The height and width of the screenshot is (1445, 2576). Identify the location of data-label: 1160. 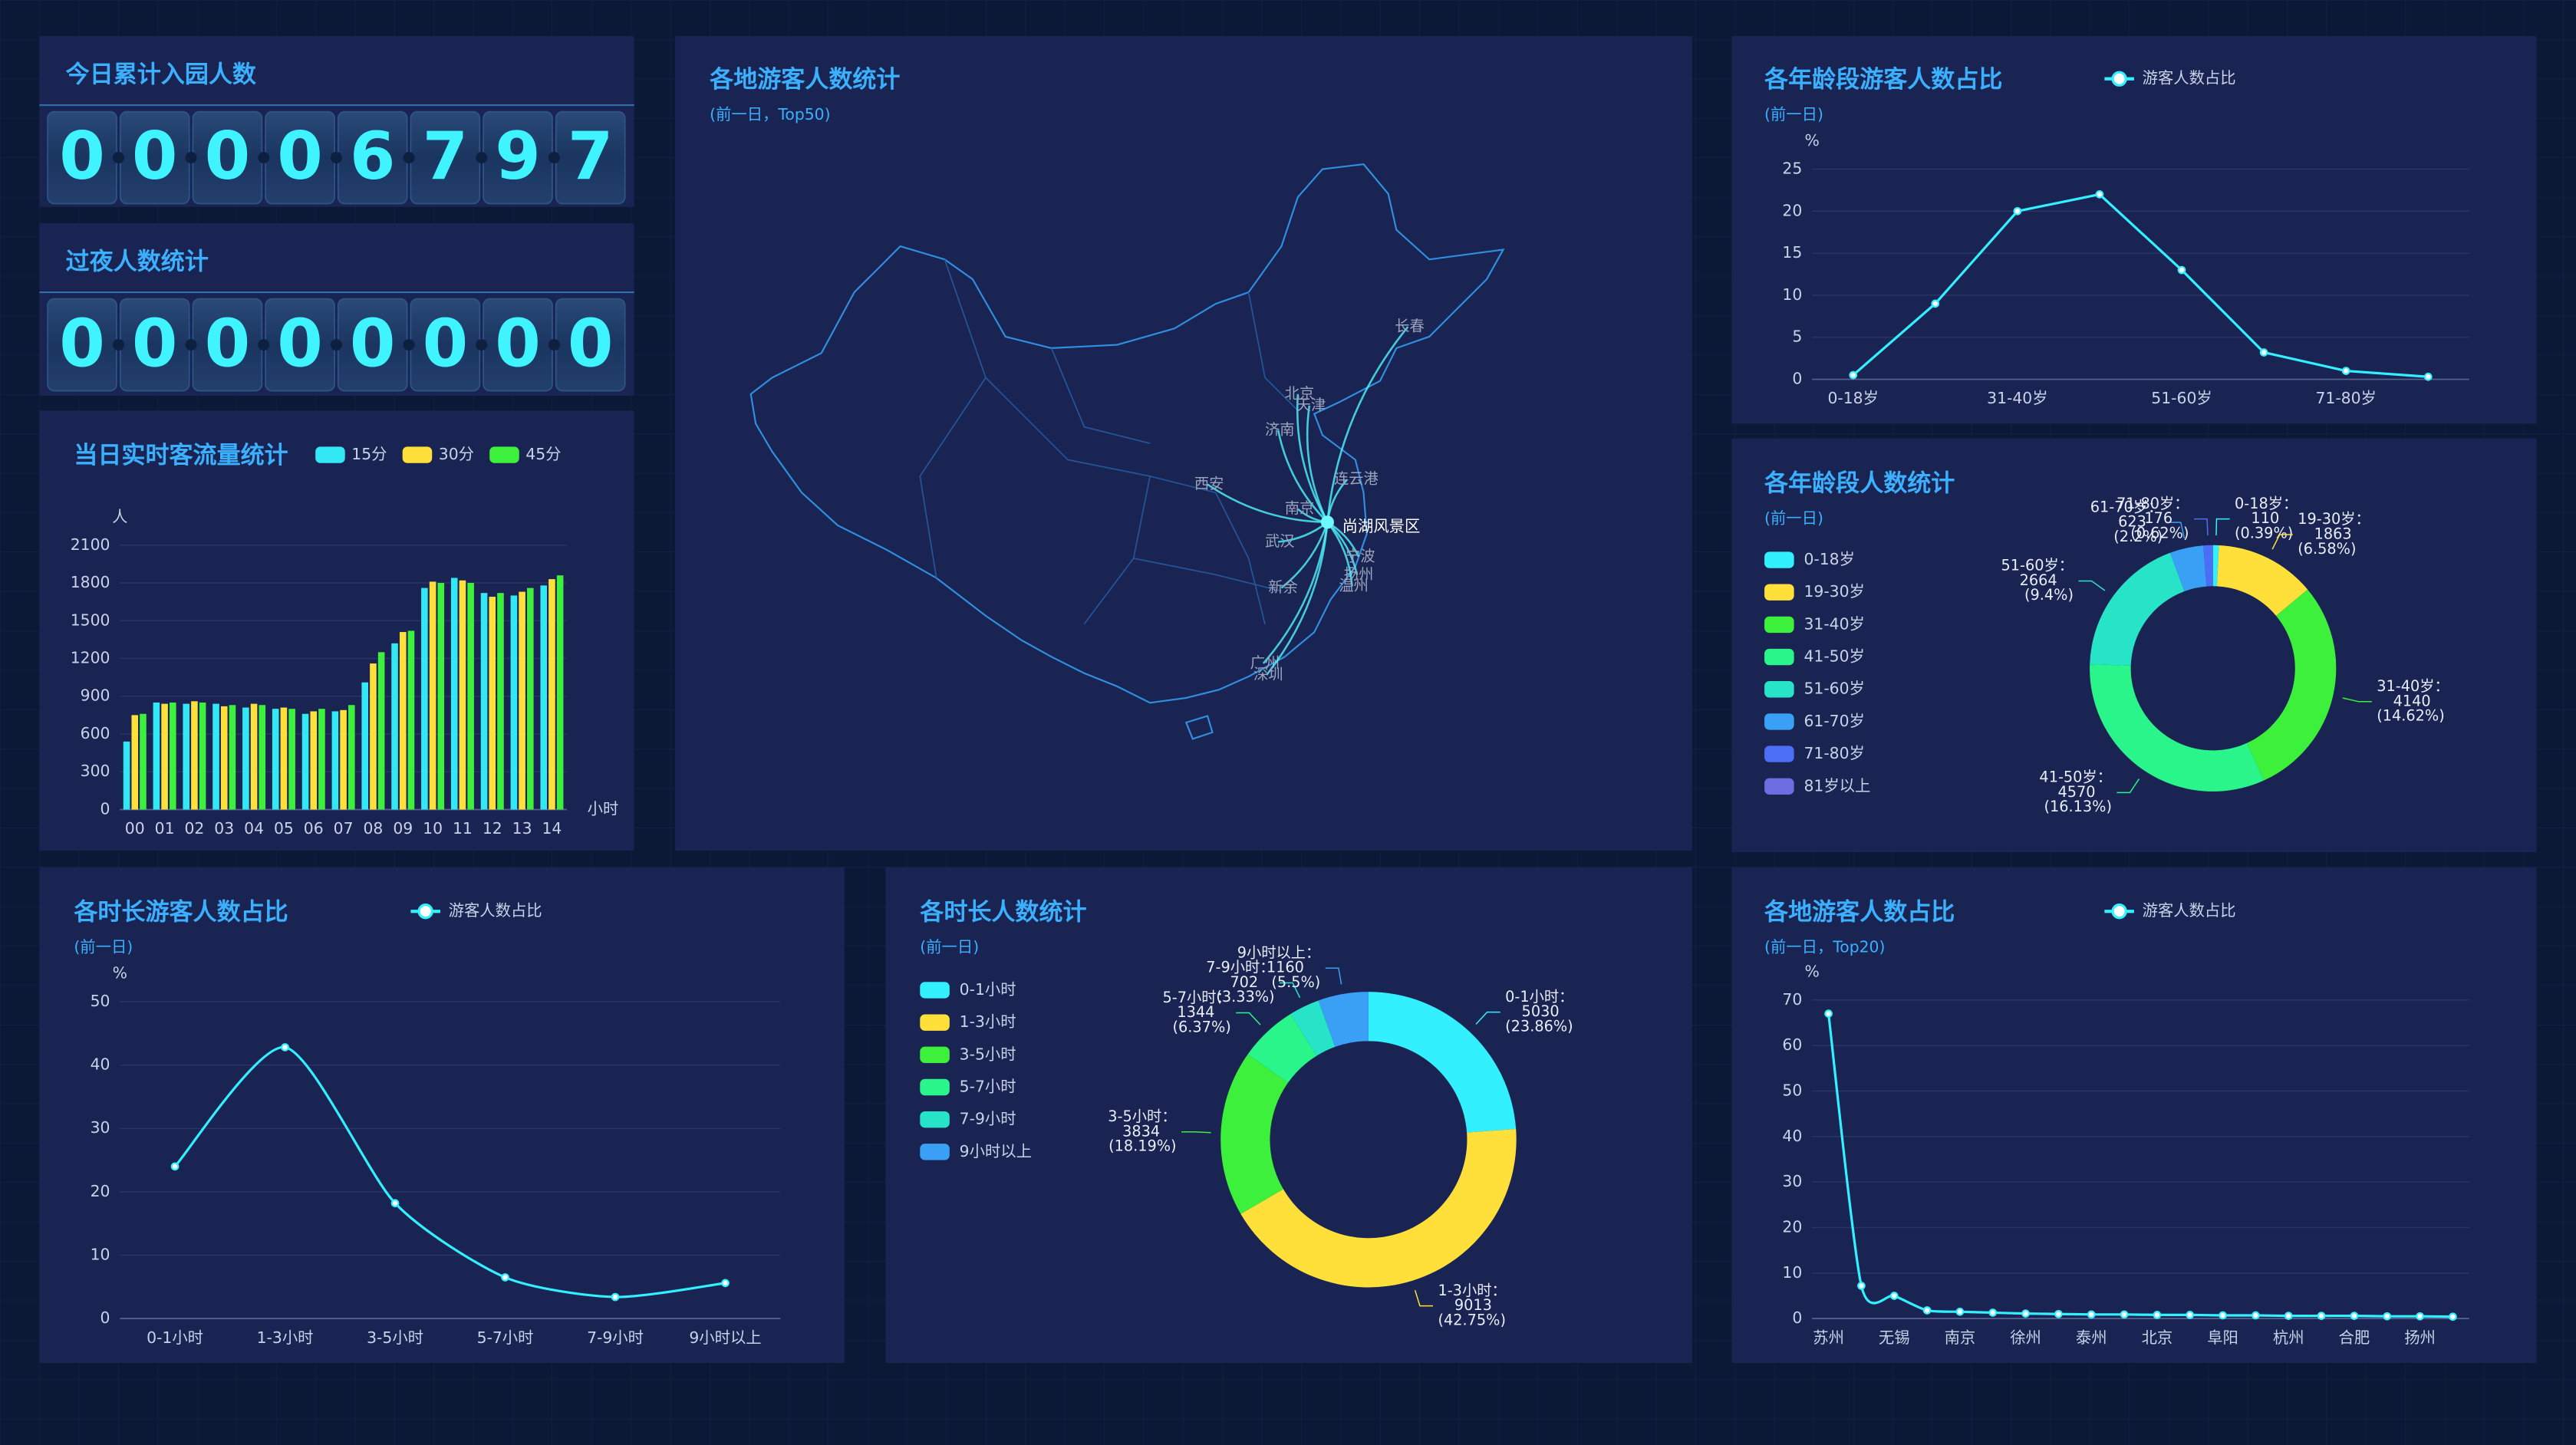
(1285, 968).